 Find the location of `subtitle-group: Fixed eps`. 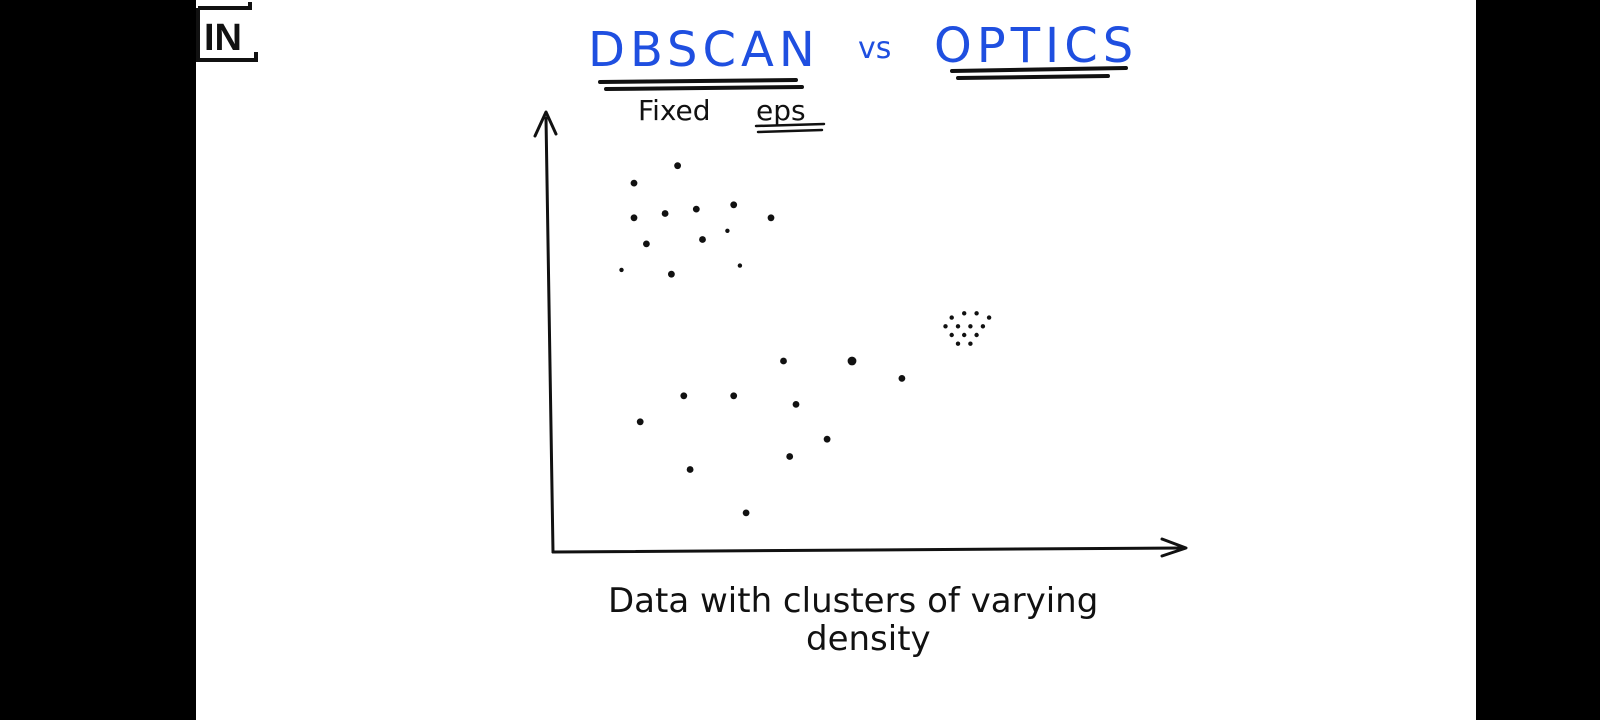

subtitle-group: Fixed eps is located at coordinates (732, 114).